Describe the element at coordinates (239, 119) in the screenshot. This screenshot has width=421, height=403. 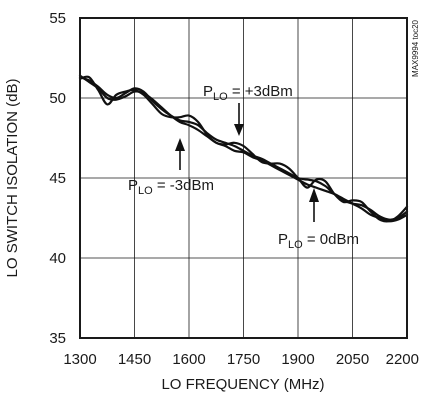
I see `arrow-plo-plus3` at that location.